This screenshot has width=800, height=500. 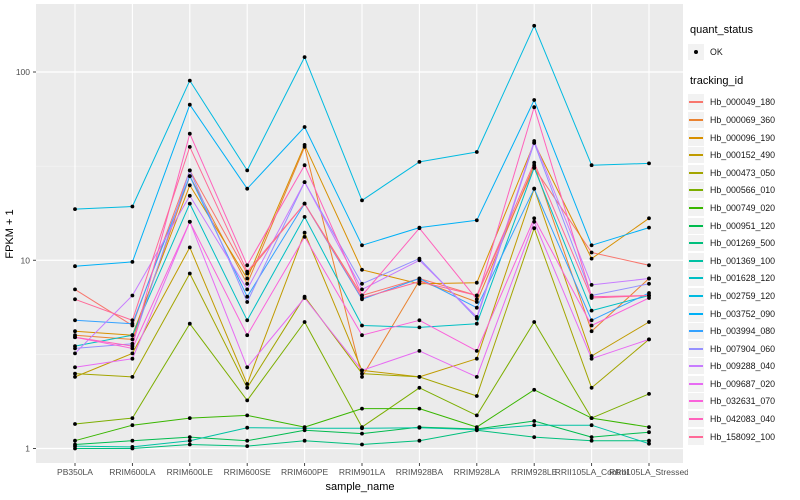 What do you see at coordinates (10, 233) in the screenshot?
I see `y-axis-title: FPKM + 1` at bounding box center [10, 233].